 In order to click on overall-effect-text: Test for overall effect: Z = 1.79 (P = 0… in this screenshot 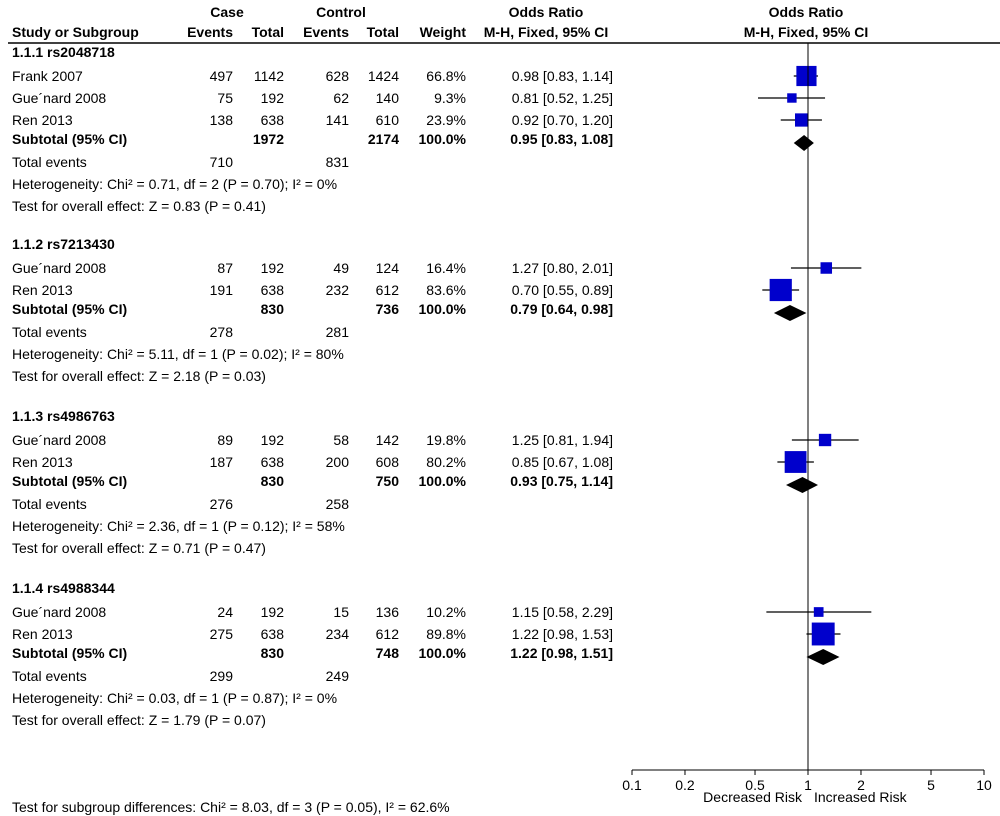, I will do `click(139, 720)`.